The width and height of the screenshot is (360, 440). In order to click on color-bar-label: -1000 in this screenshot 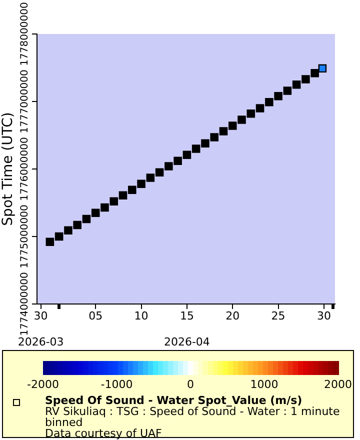, I will do `click(116, 384)`.